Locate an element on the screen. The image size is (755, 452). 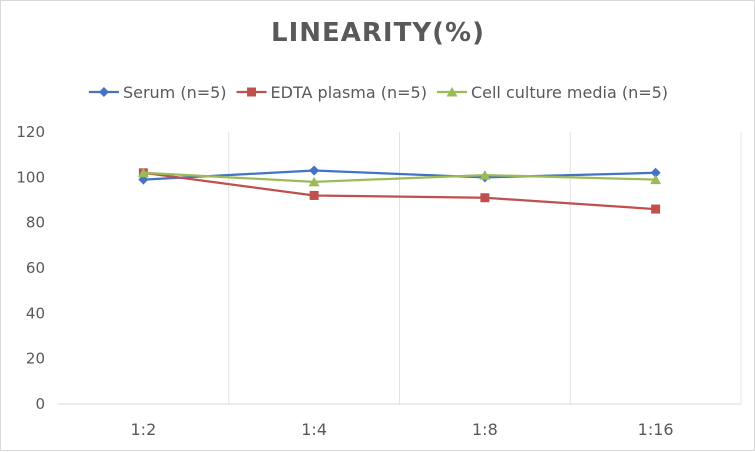
legend-item: EDTA plasma (n=5) is located at coordinates (331, 92).